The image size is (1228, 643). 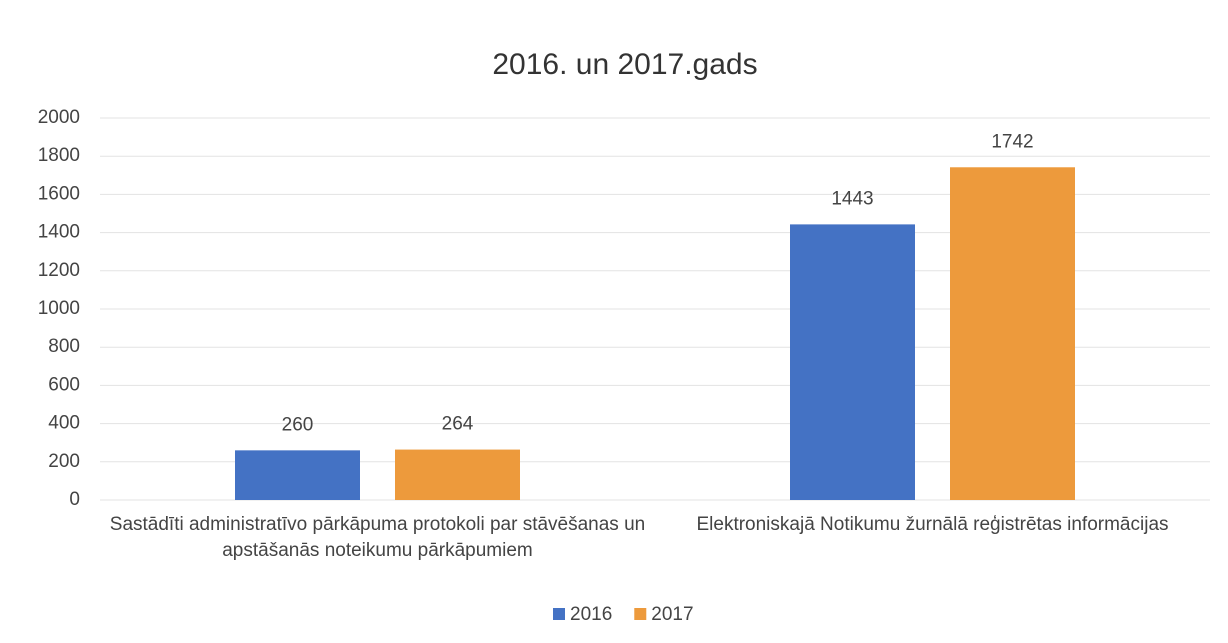 What do you see at coordinates (458, 424) in the screenshot?
I see `data-label: 264` at bounding box center [458, 424].